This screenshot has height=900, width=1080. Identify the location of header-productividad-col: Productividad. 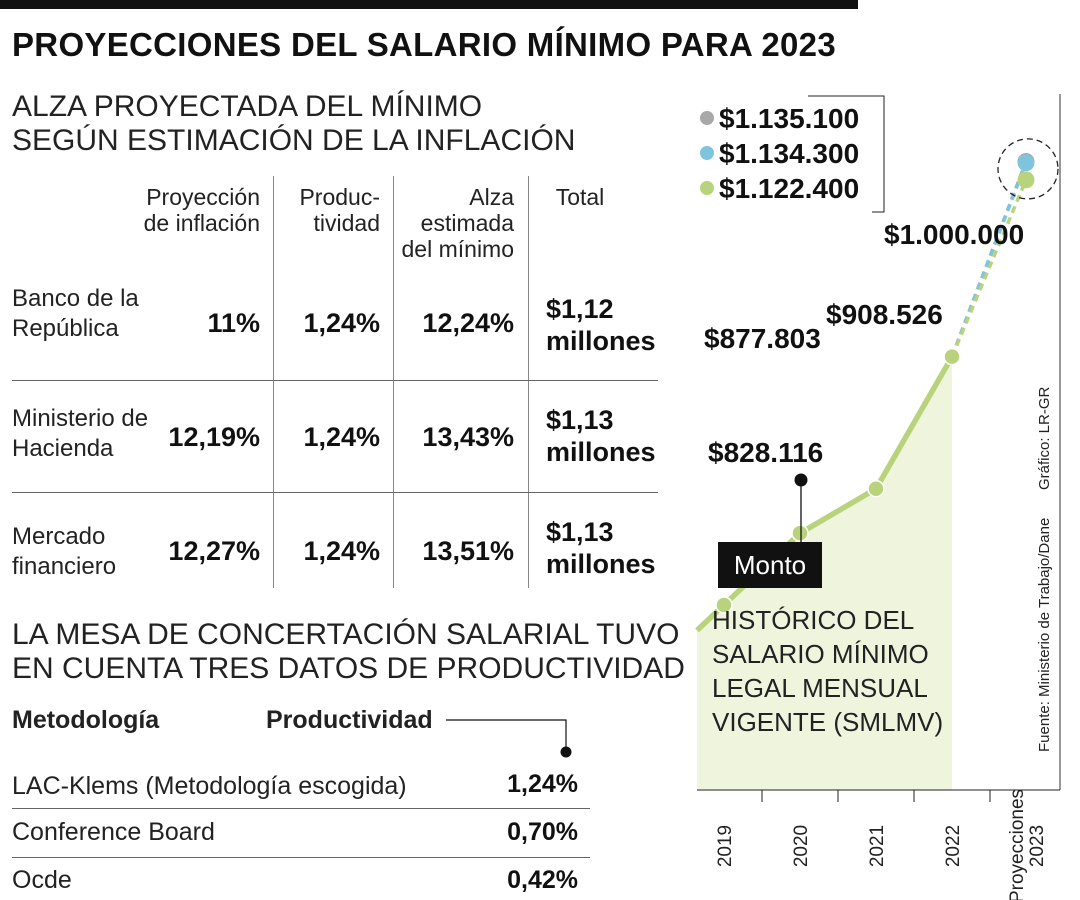
(349, 720).